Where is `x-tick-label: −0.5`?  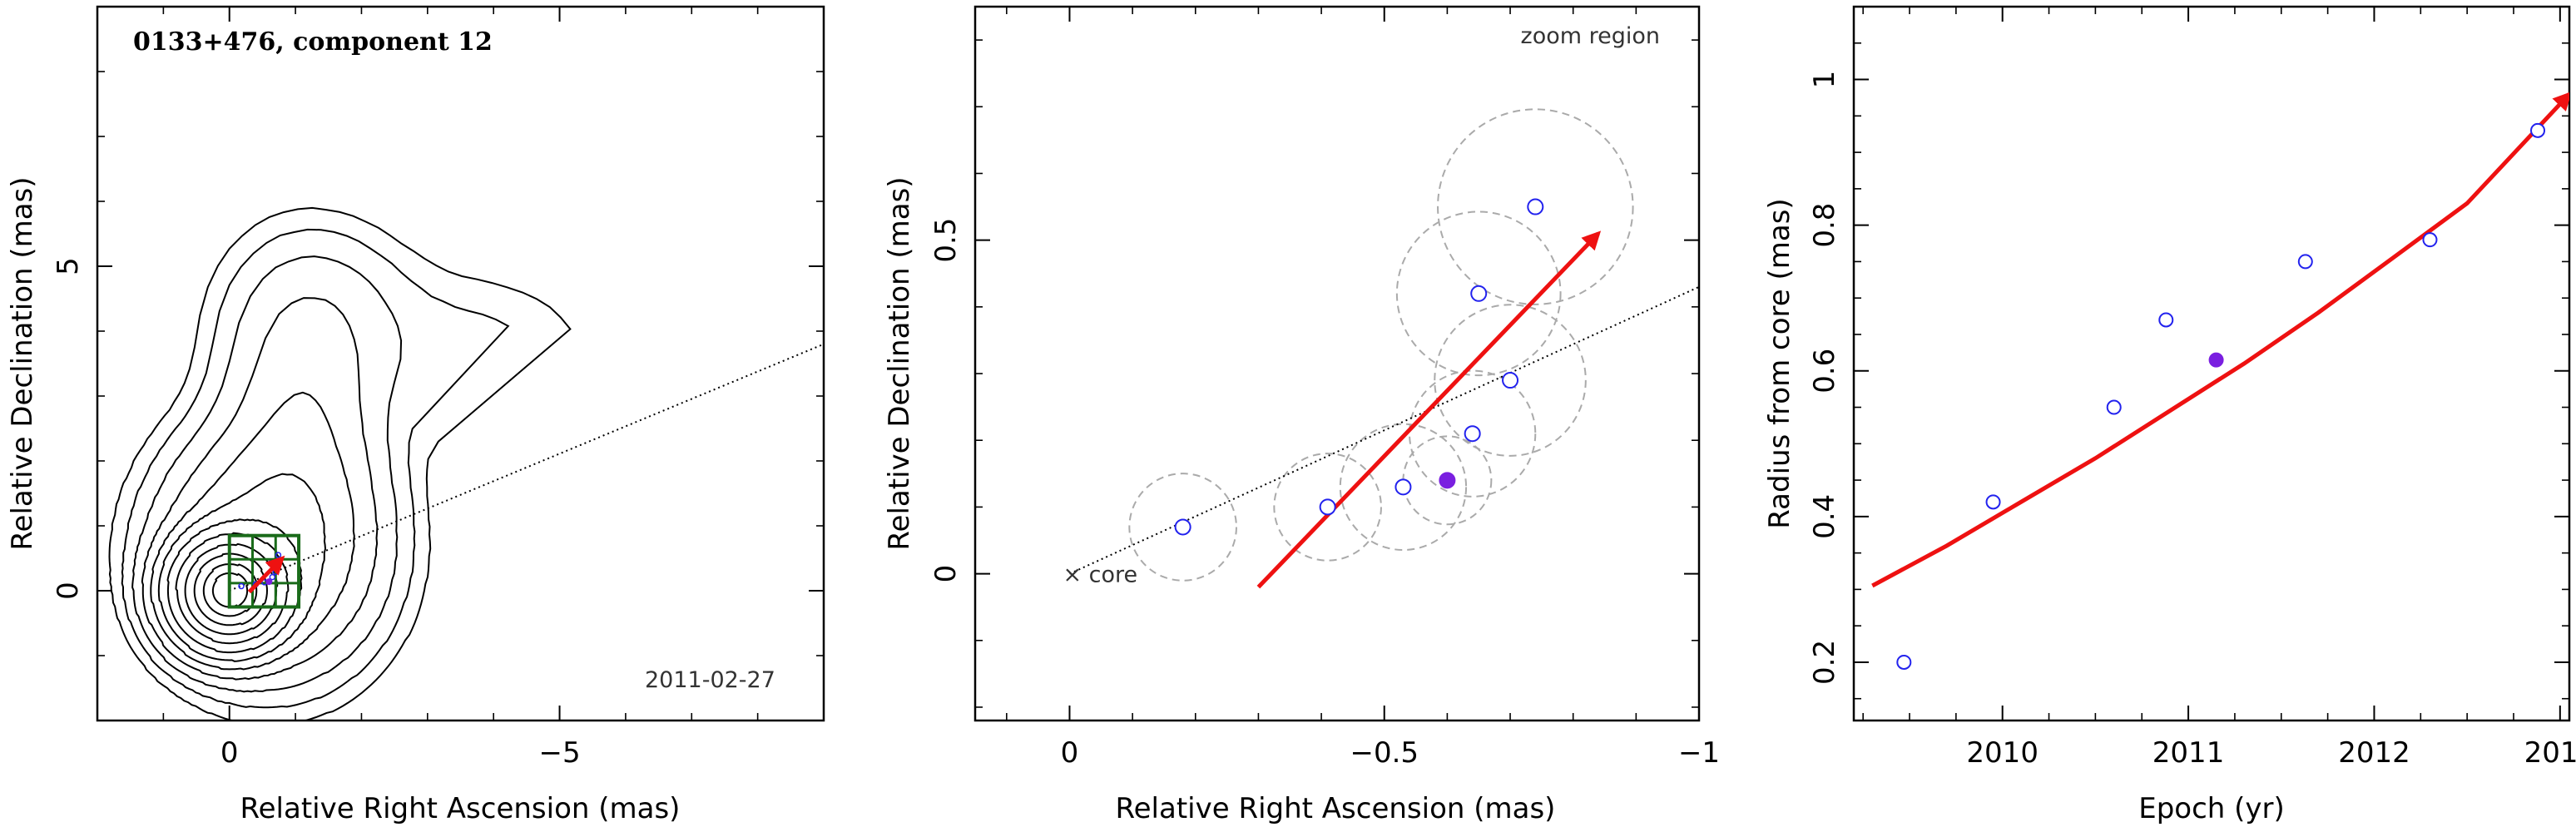
x-tick-label: −0.5 is located at coordinates (1384, 753).